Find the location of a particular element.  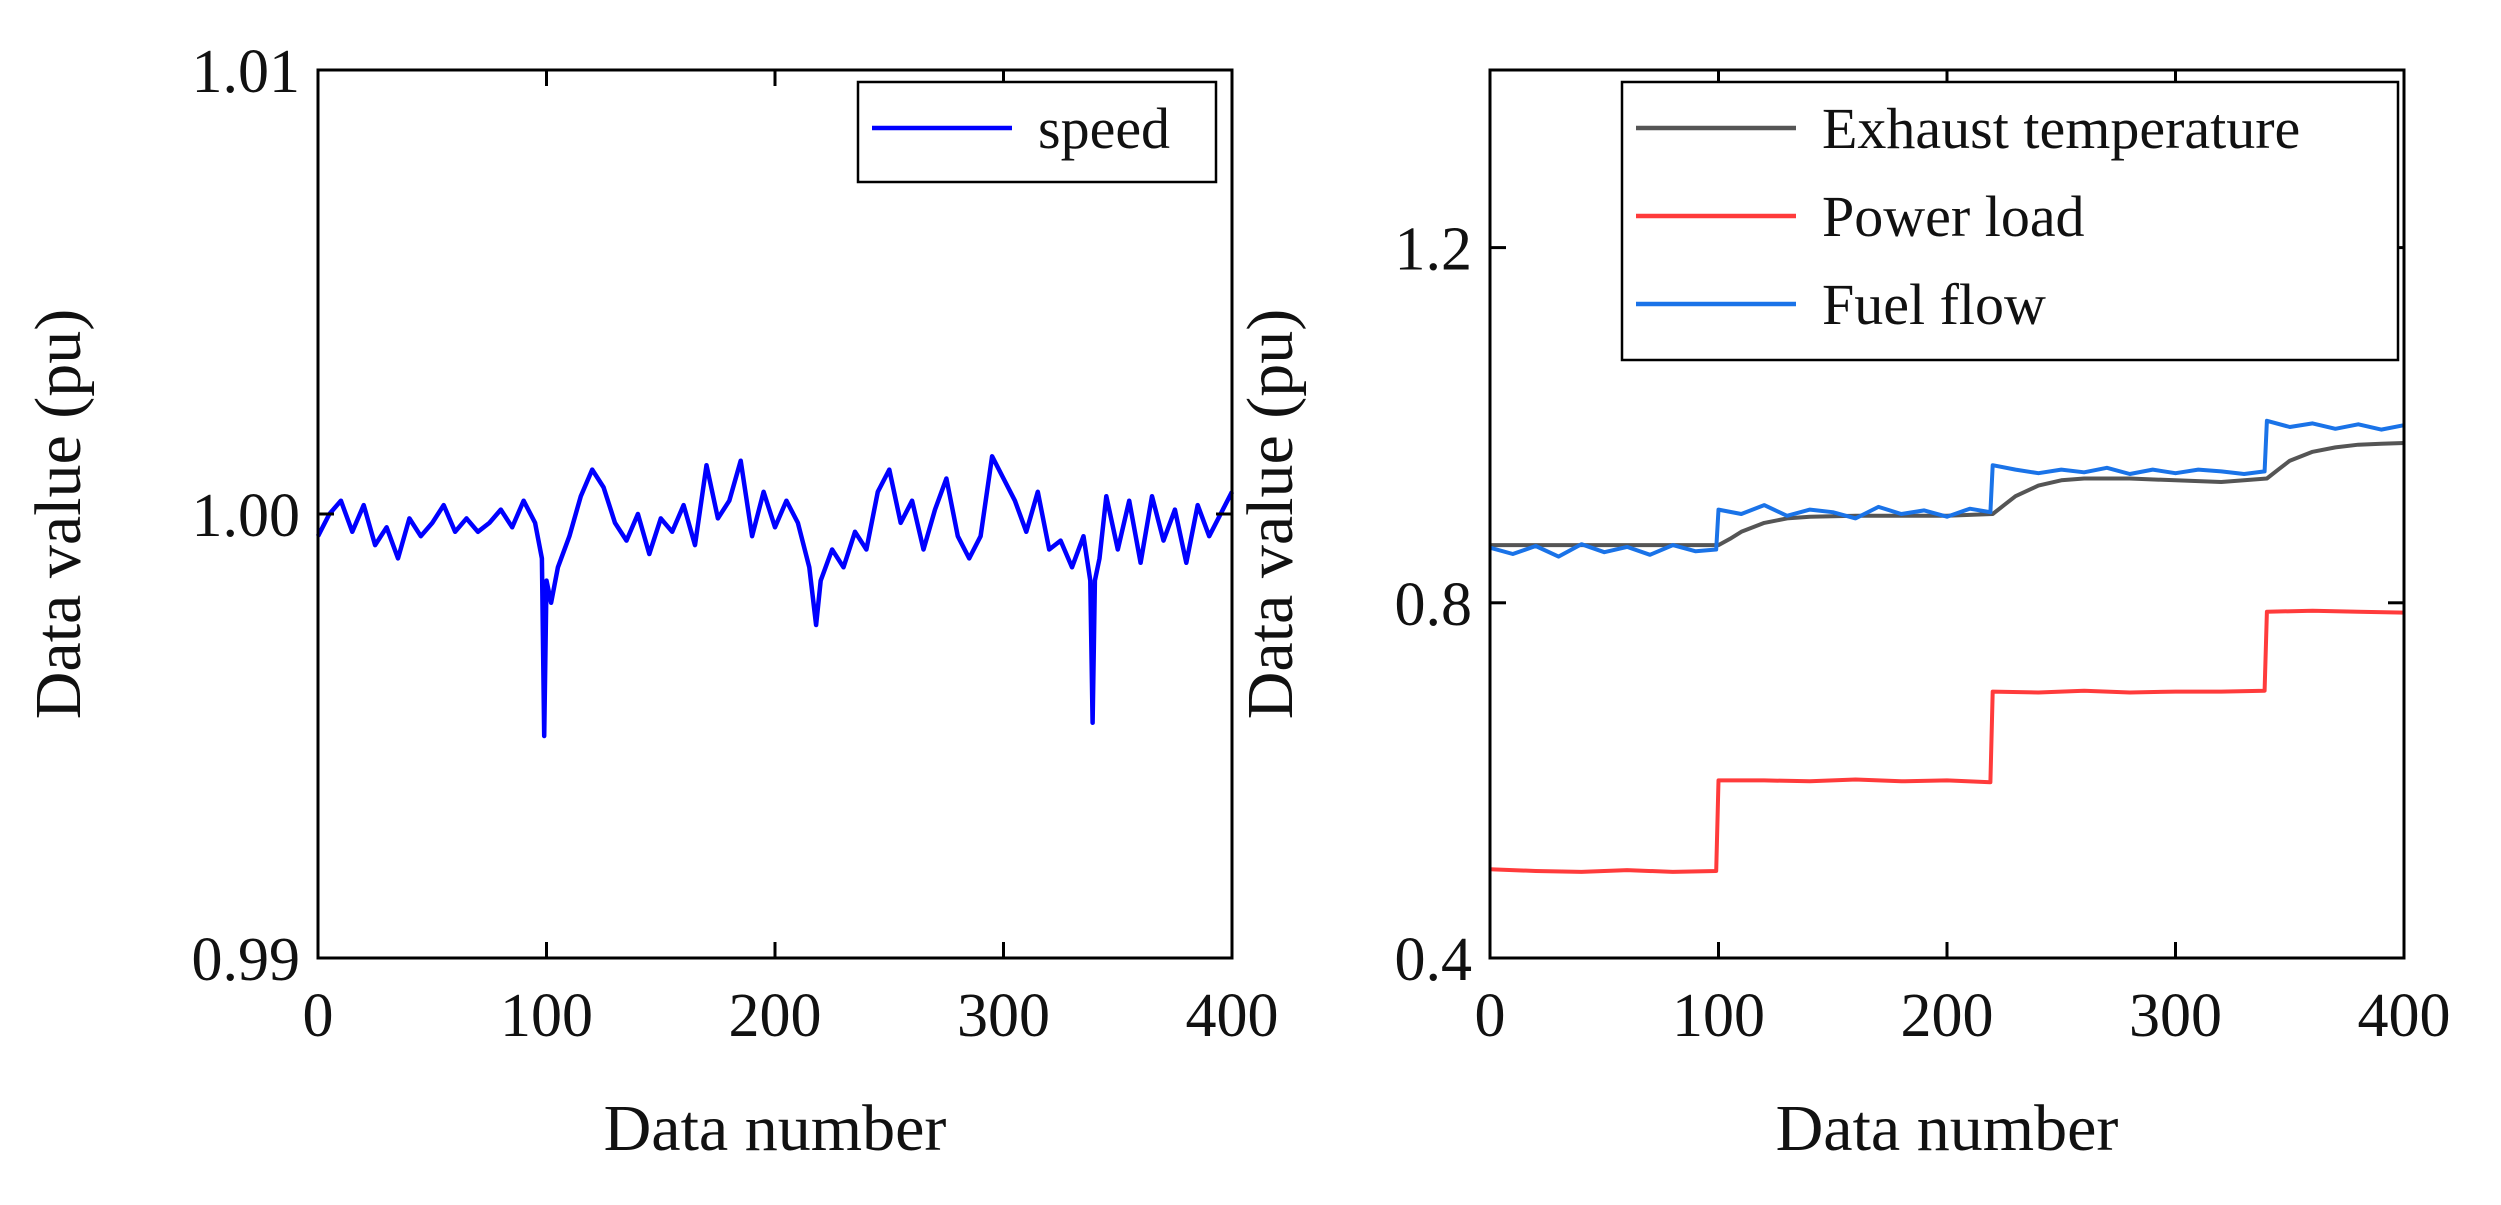

legend-label-0: Exhaust temperature is located at coordinates (2061, 128).